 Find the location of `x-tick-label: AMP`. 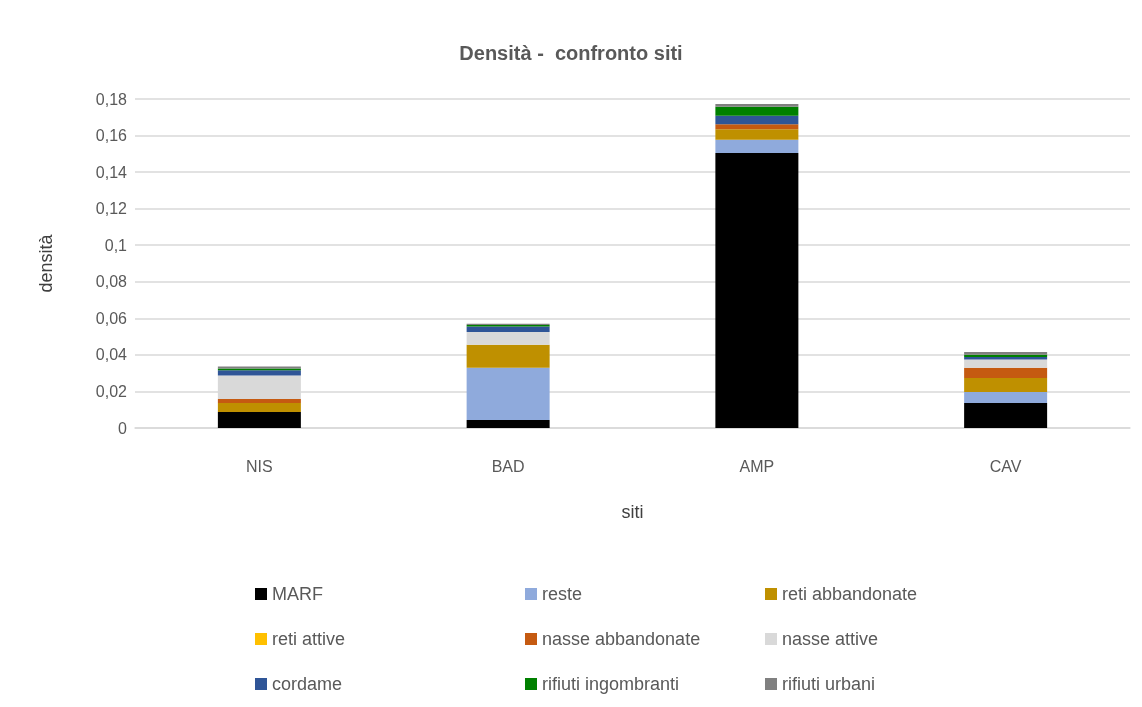

x-tick-label: AMP is located at coordinates (757, 466).